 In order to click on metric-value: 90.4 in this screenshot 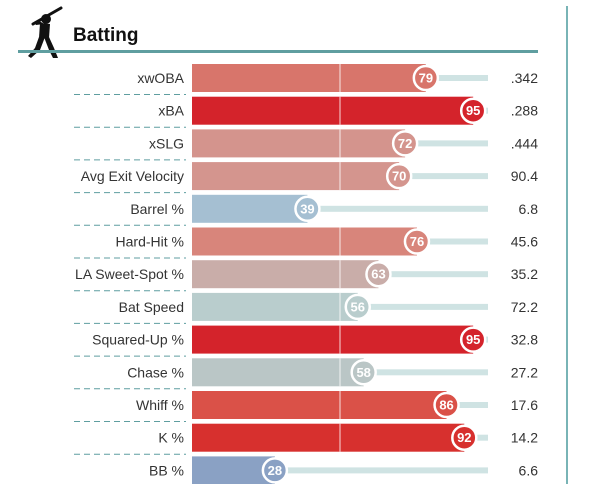, I will do `click(524, 176)`.